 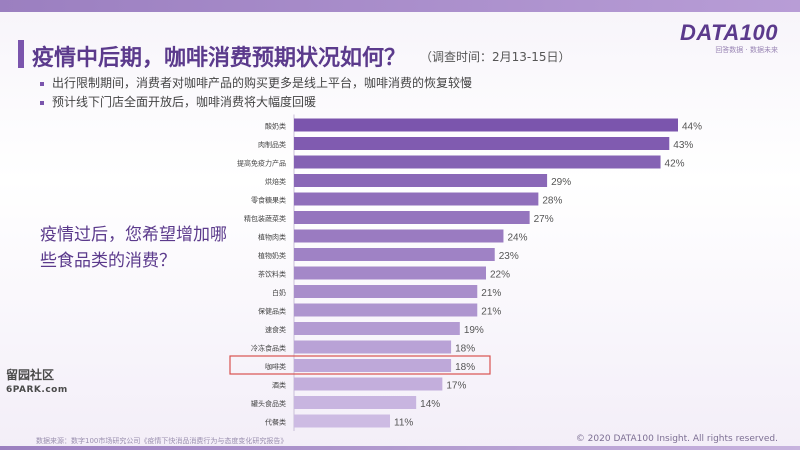 I want to click on category-label: 精包装蔬菜类, so click(x=265, y=218).